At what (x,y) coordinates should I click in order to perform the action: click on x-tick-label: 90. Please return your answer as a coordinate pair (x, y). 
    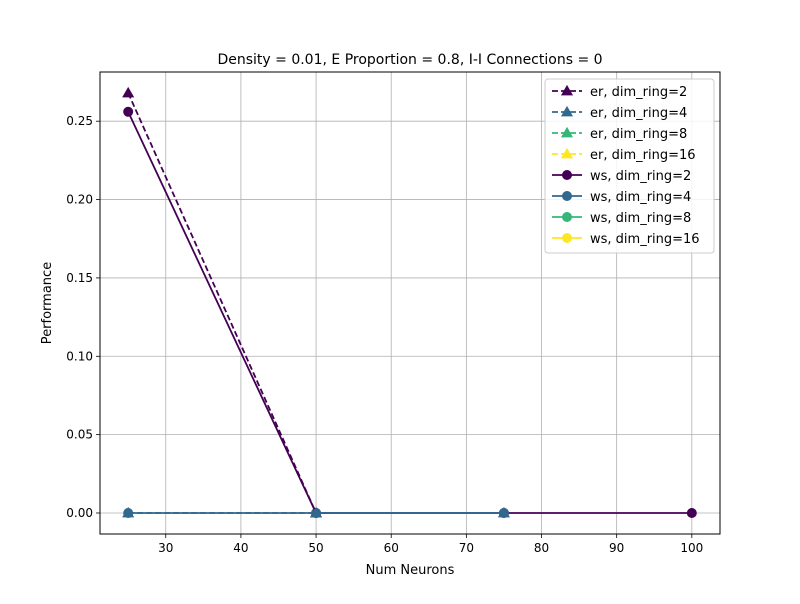
    Looking at the image, I should click on (616, 548).